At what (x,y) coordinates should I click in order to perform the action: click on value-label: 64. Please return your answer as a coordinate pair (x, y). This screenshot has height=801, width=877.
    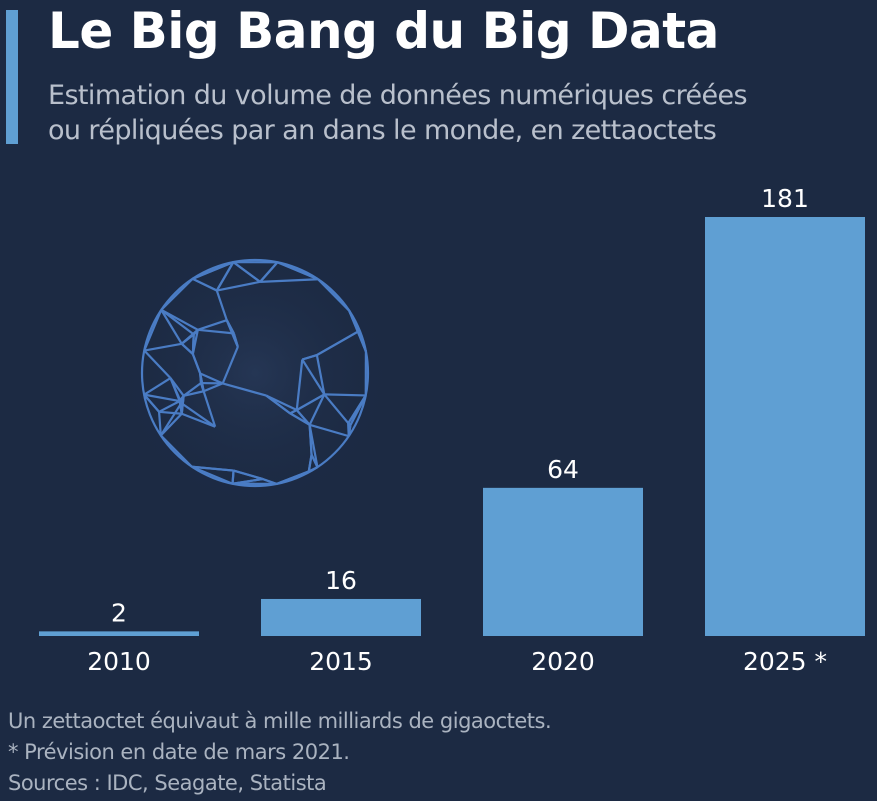
    Looking at the image, I should click on (563, 469).